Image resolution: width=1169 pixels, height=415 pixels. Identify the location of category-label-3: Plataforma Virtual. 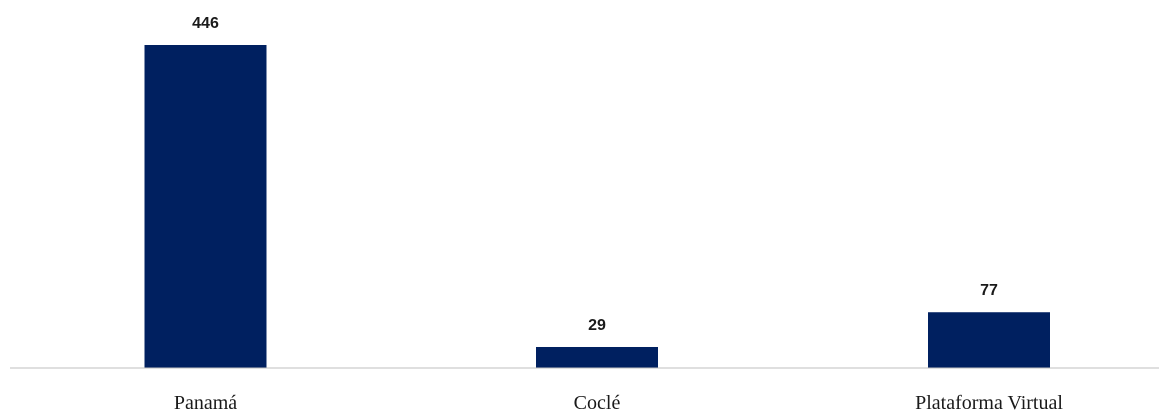
(989, 403).